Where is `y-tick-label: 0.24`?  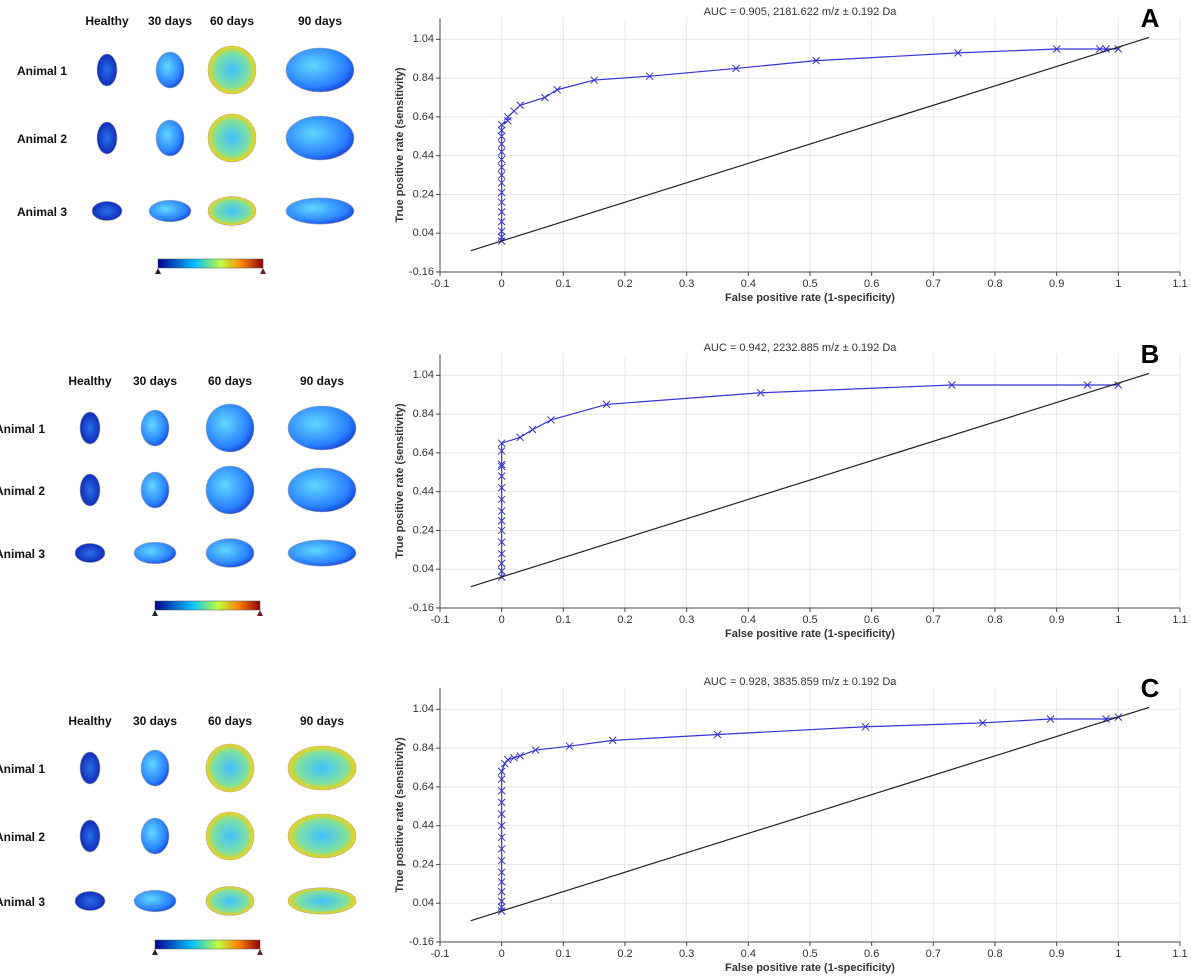
y-tick-label: 0.24 is located at coordinates (423, 194).